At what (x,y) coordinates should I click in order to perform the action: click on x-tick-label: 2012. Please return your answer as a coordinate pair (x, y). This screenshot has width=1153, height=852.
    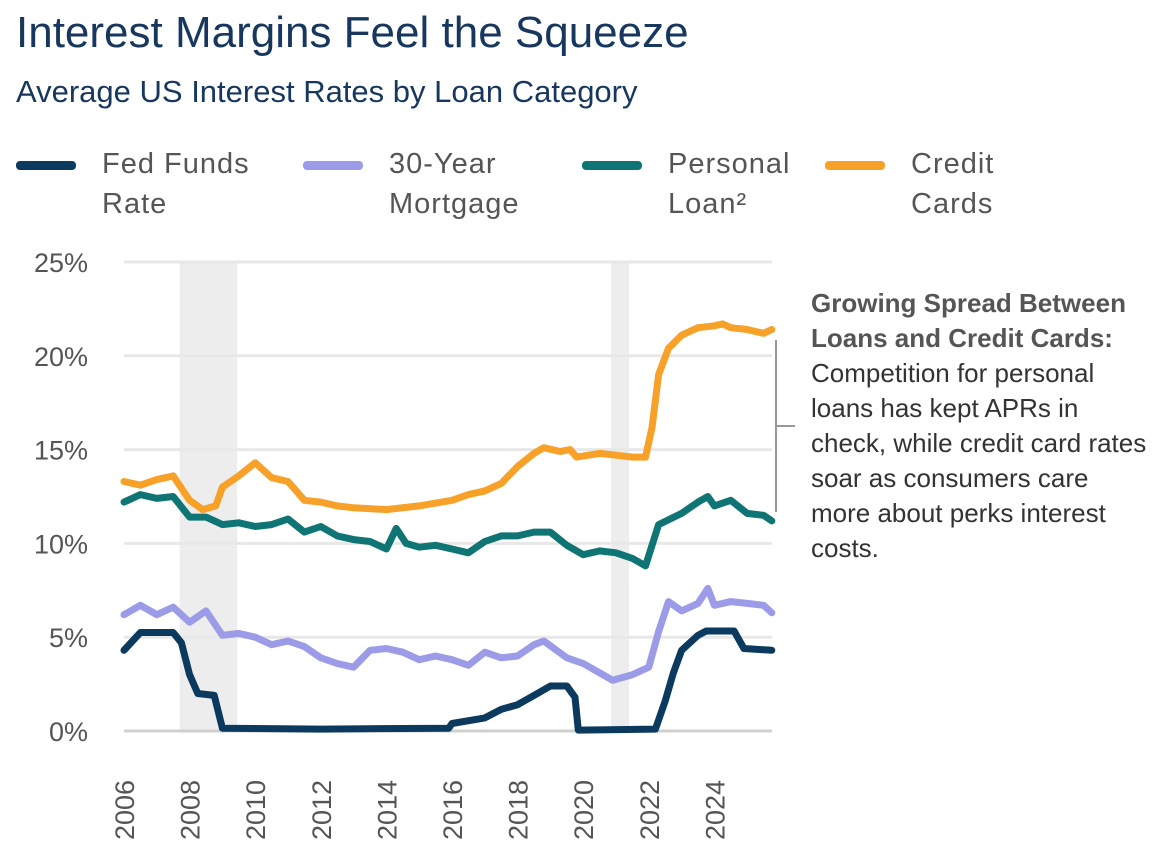
    Looking at the image, I should click on (322, 810).